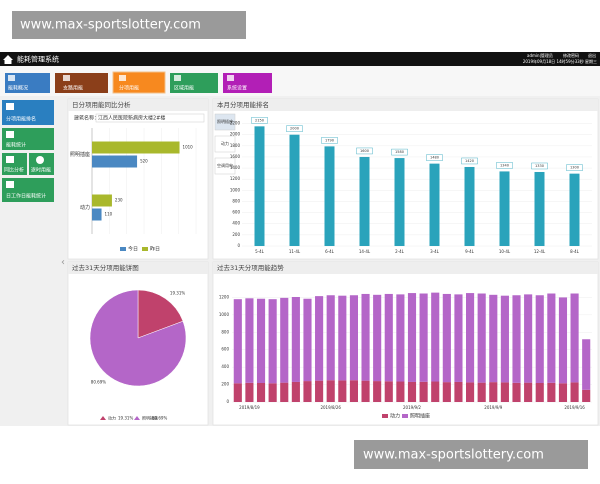  I want to click on nav-tab: 支路用能, so click(81, 83).